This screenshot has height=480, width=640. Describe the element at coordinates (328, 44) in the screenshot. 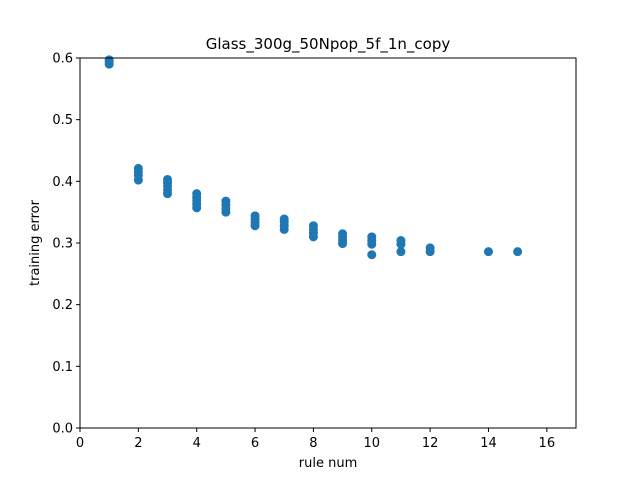

I see `chart-title: Glass_300g_50Npop_5f_1n_copy` at that location.